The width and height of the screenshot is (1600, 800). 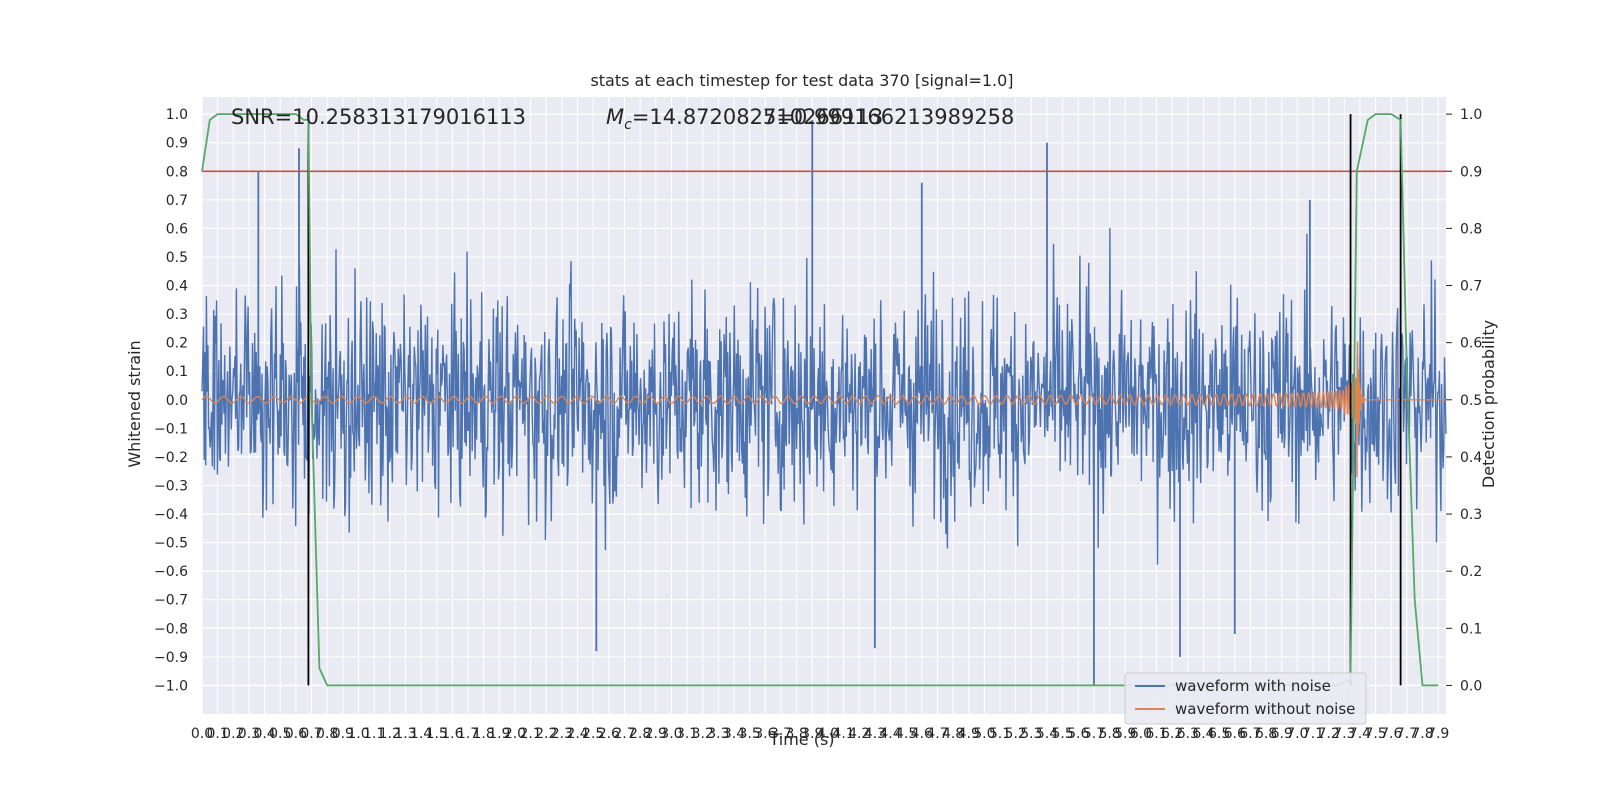 What do you see at coordinates (233, 734) in the screenshot?
I see `x-tick-label: 0.2` at bounding box center [233, 734].